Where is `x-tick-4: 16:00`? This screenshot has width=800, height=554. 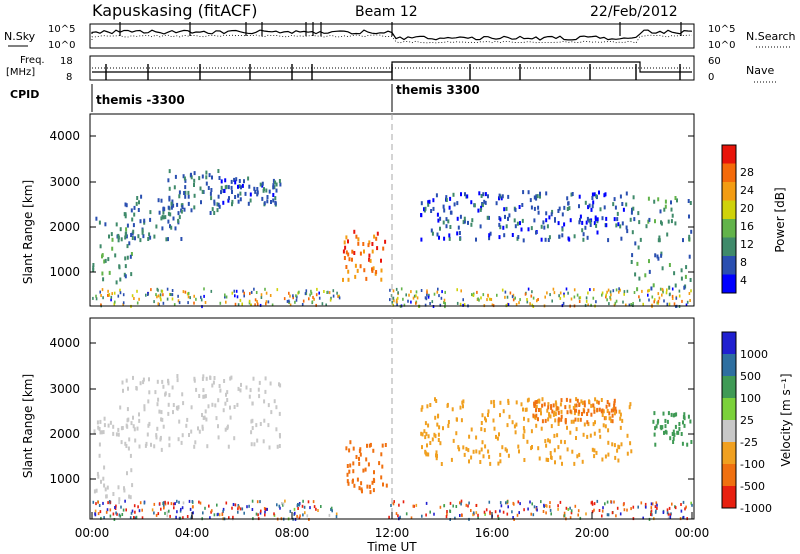
x-tick-4: 16:00 is located at coordinates (492, 533).